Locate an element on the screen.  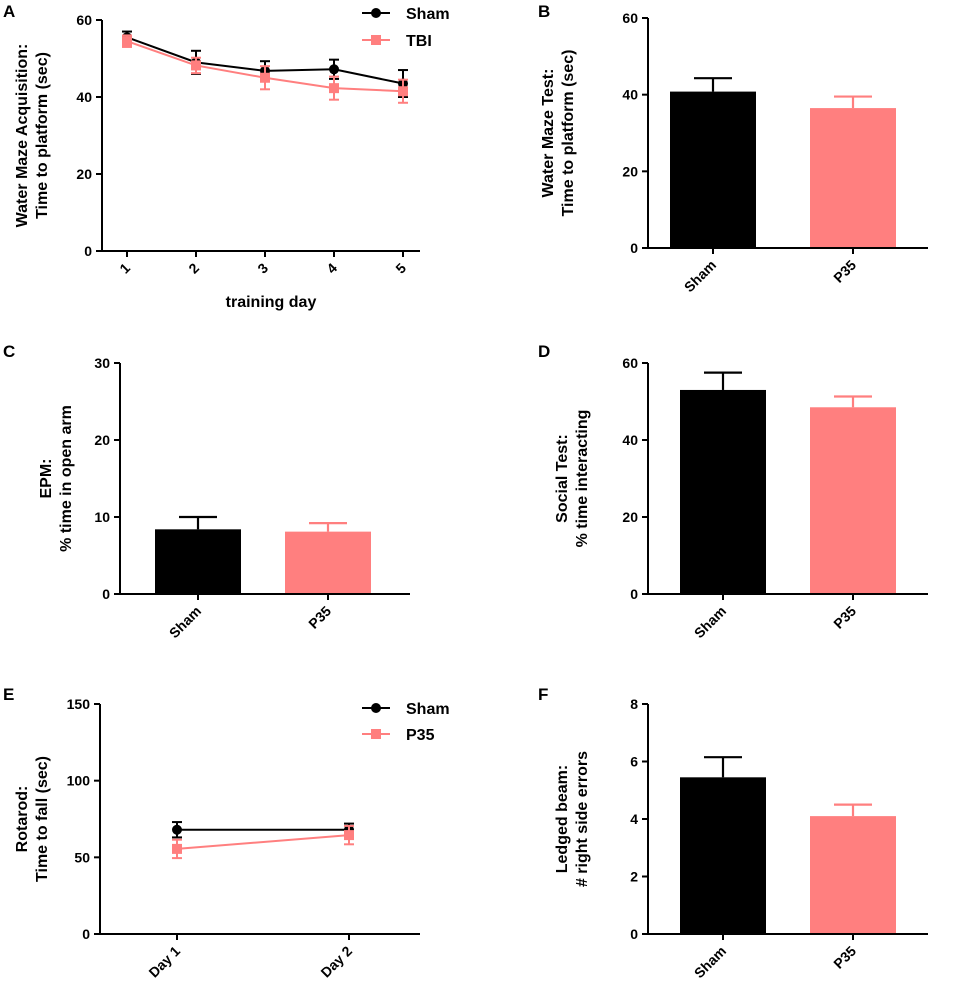
y-tick-label: 30 is located at coordinates (102, 363).